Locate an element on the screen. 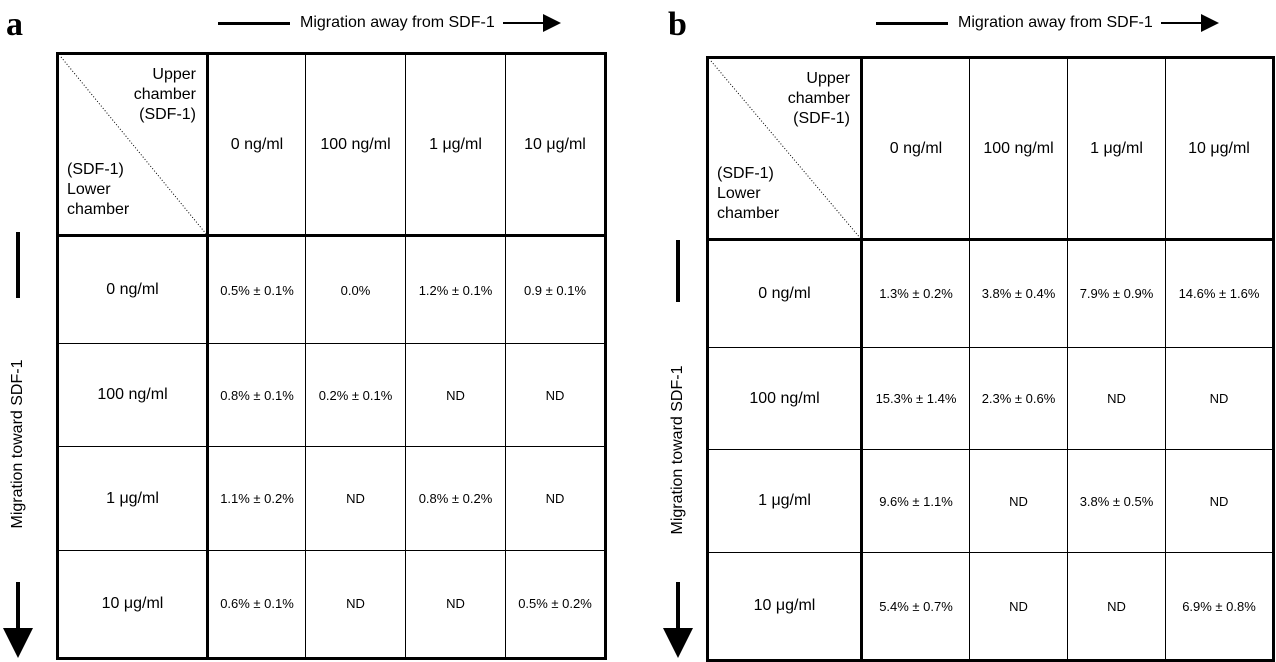  table-row: 100 ng/ml 15.3% ± 1.4% 2.3% ± 0.6% ND ND is located at coordinates (990, 398).